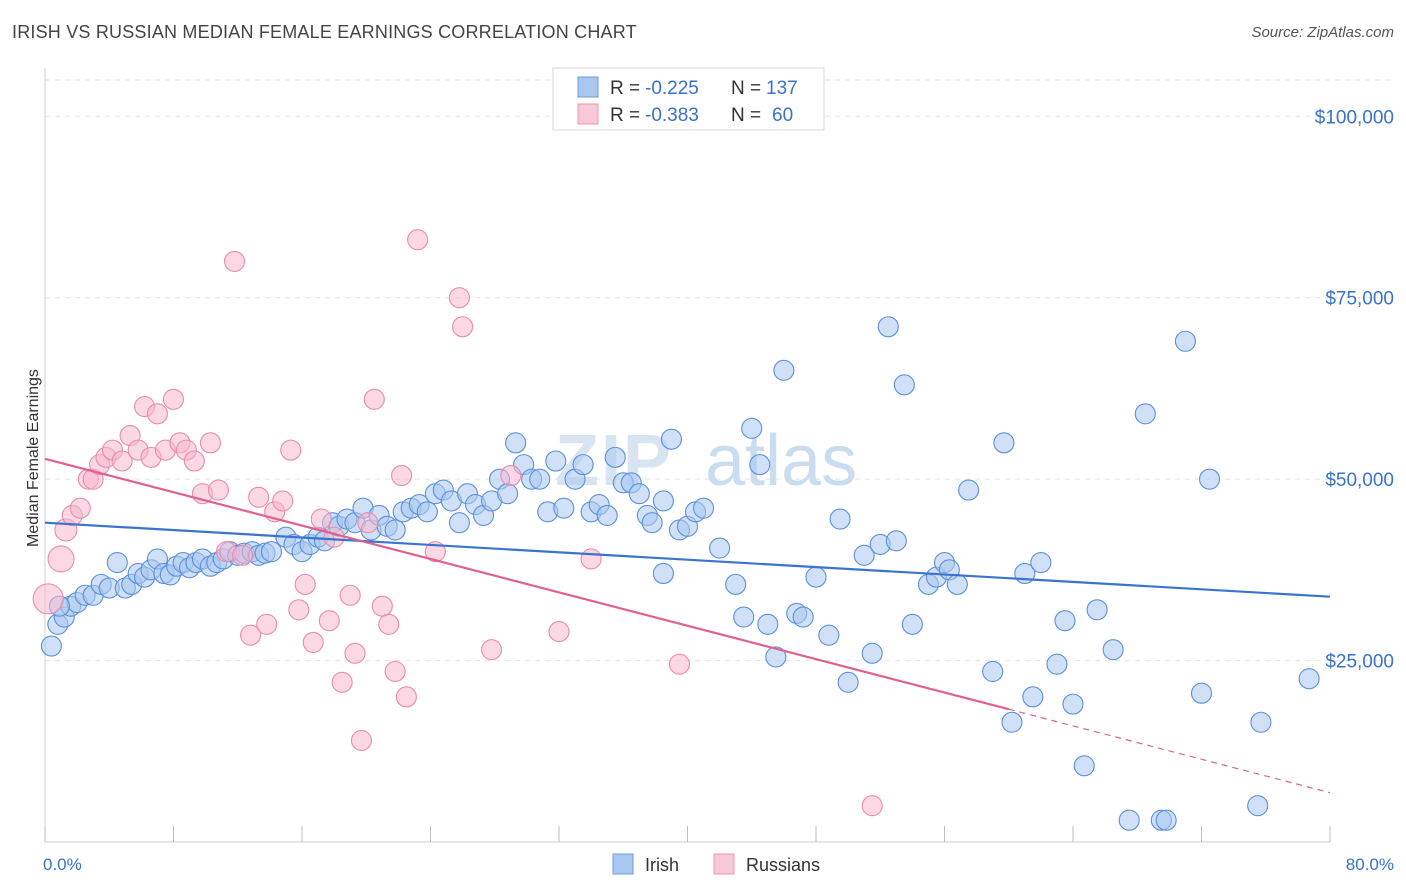 Image resolution: width=1406 pixels, height=892 pixels. Describe the element at coordinates (724, 864) in the screenshot. I see `bottom-legend-russians-swatch` at that location.